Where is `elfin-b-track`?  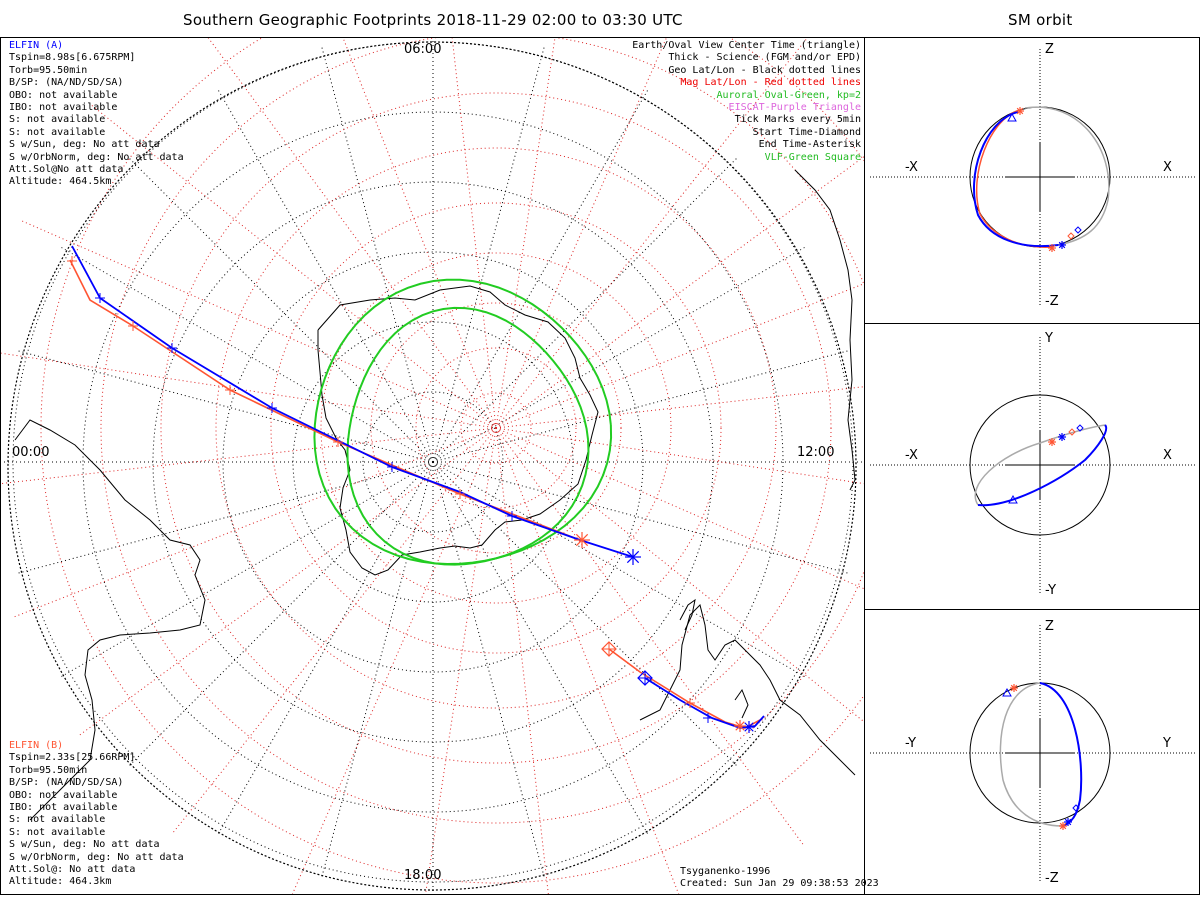
elfin-b-track is located at coordinates (684, 688).